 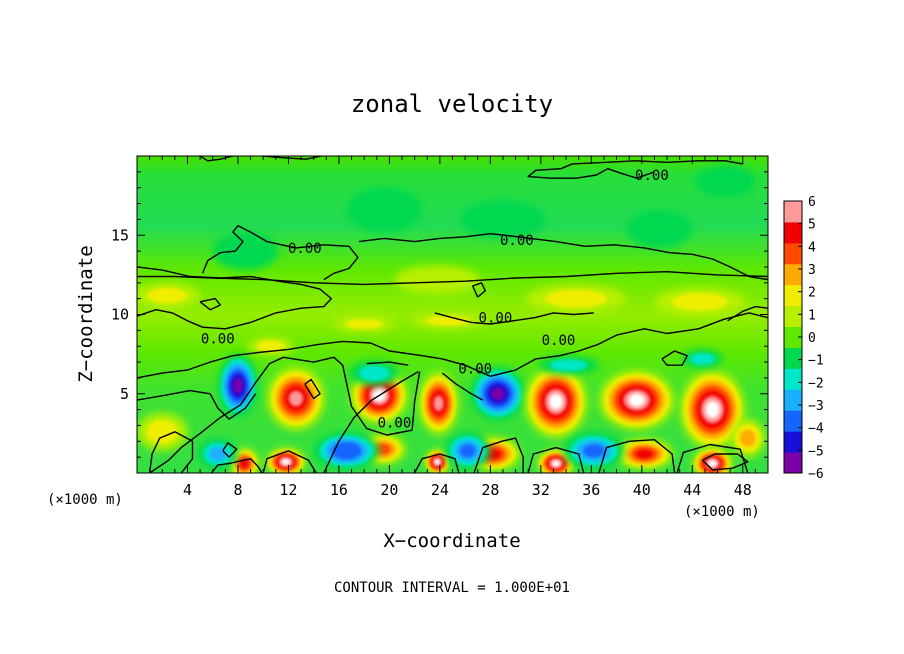 I want to click on footer-contour-interval: CONTOUR INTERVAL = 1.000E+01, so click(x=452, y=588).